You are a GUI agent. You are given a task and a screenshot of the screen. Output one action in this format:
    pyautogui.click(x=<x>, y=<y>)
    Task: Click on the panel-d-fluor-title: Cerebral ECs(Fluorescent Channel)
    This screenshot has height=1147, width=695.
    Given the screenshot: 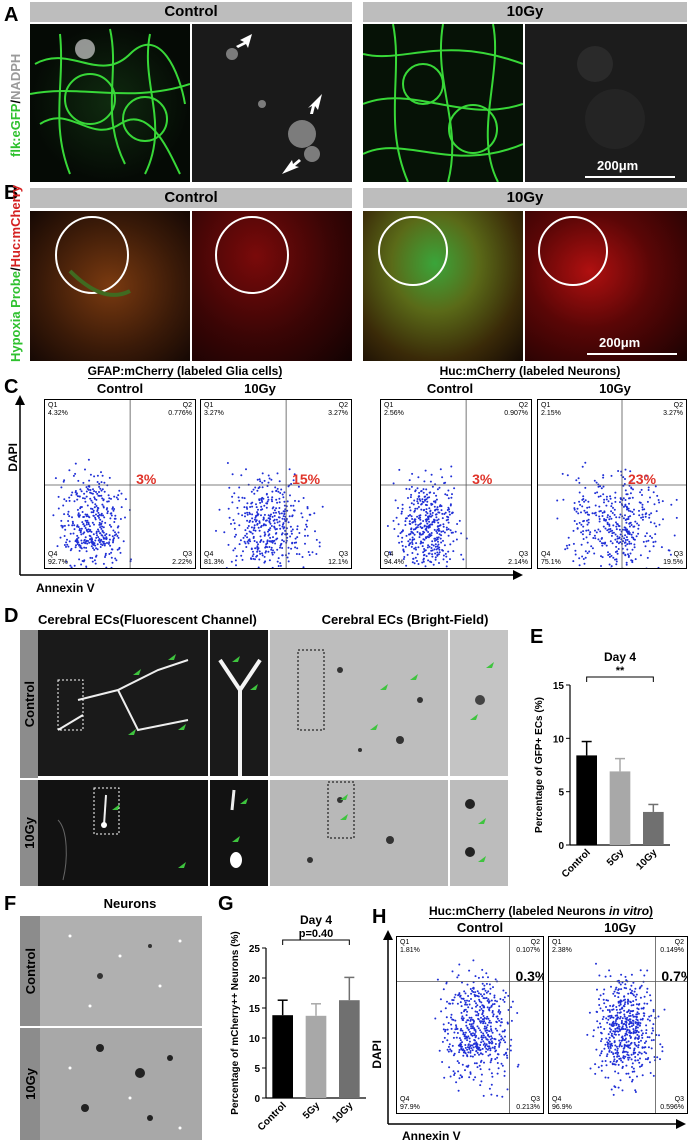 What is the action you would take?
    pyautogui.click(x=147, y=619)
    